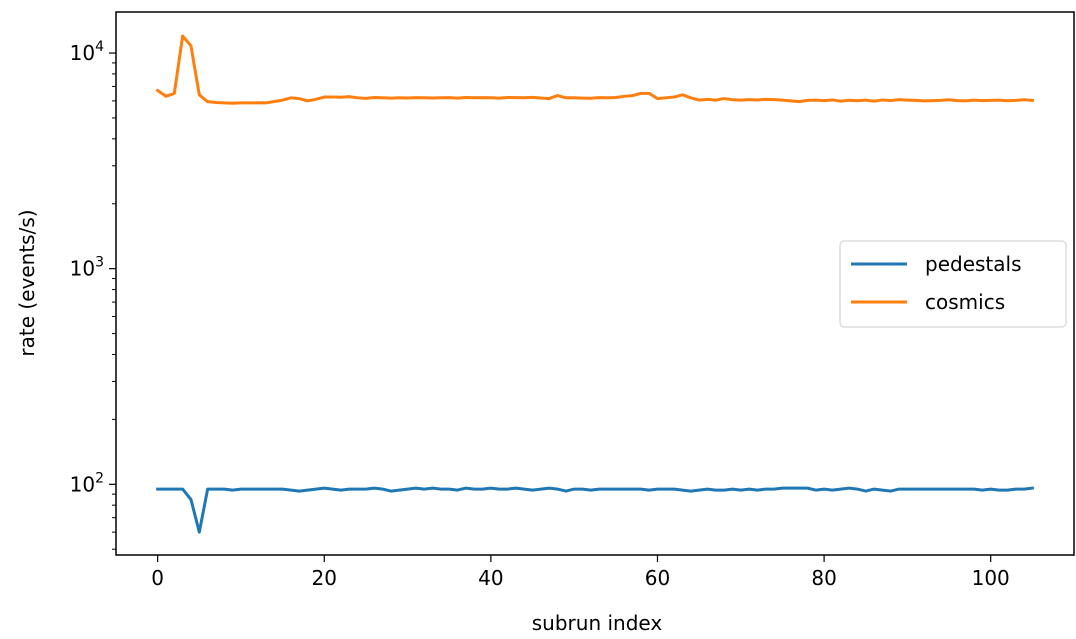 The height and width of the screenshot is (639, 1076). What do you see at coordinates (991, 578) in the screenshot?
I see `x-tick-label: 100` at bounding box center [991, 578].